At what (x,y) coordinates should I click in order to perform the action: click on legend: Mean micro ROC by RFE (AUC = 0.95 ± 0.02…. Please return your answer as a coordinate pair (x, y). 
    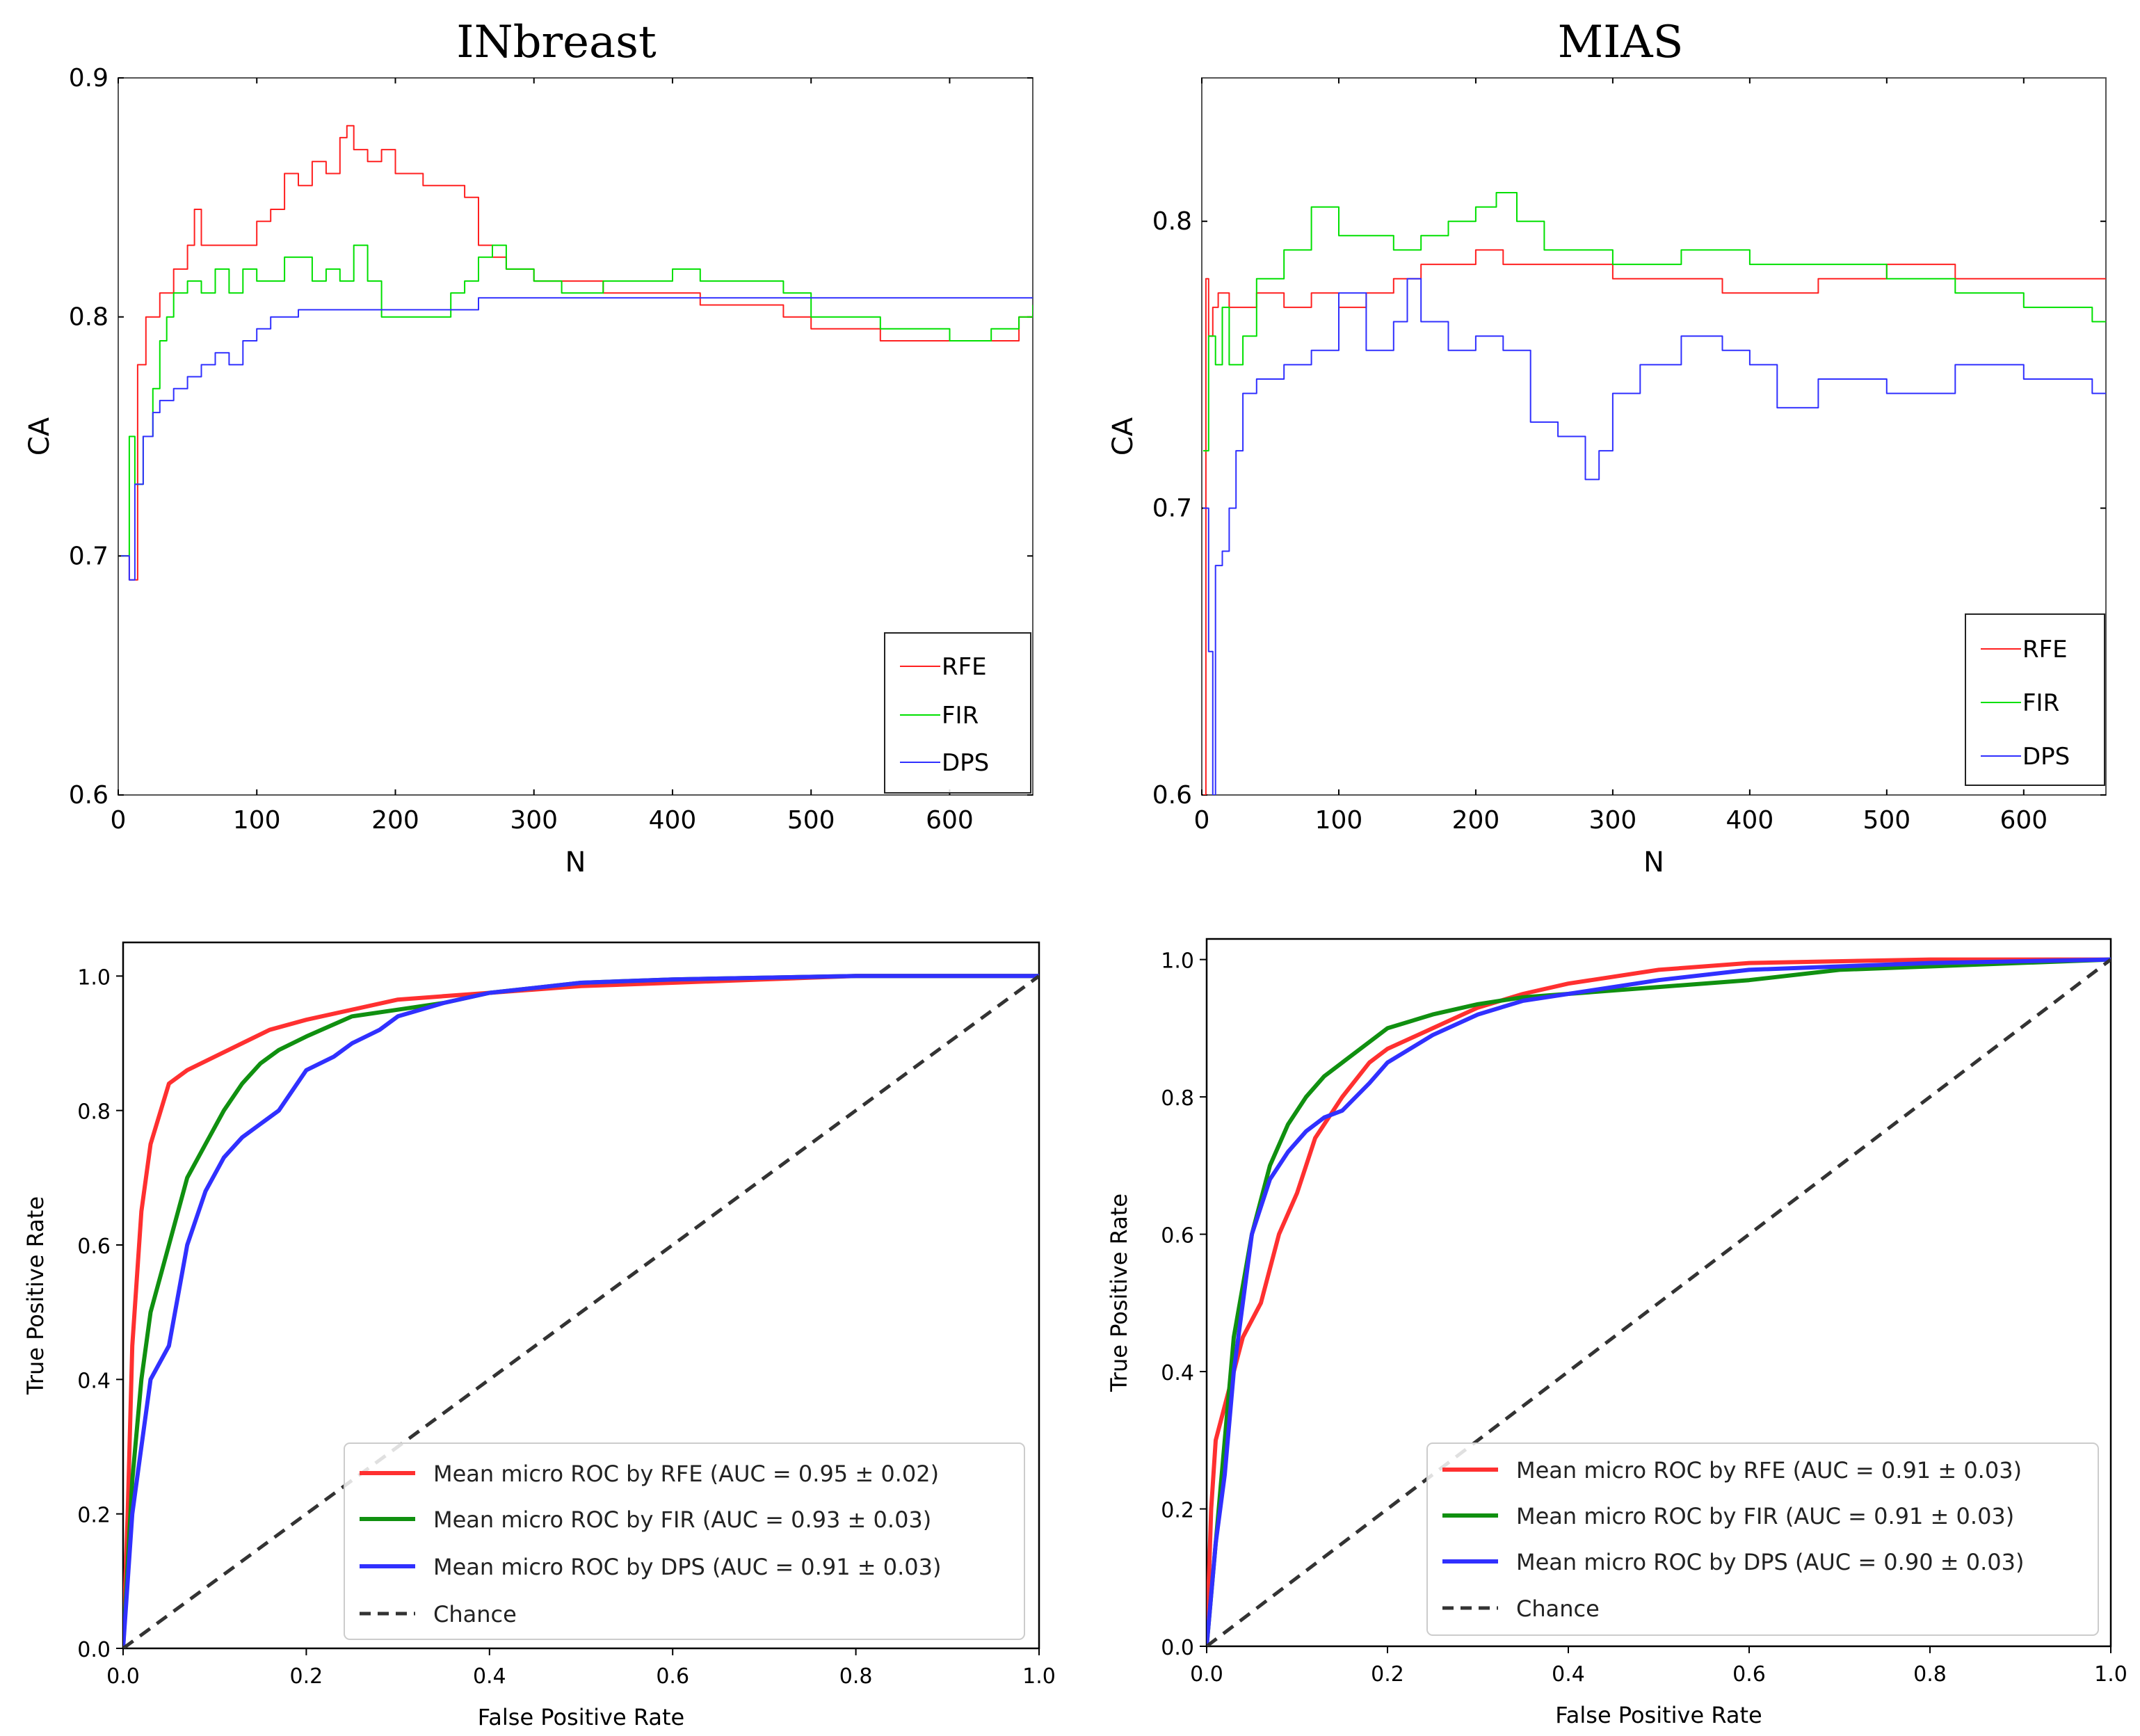
    Looking at the image, I should click on (684, 1541).